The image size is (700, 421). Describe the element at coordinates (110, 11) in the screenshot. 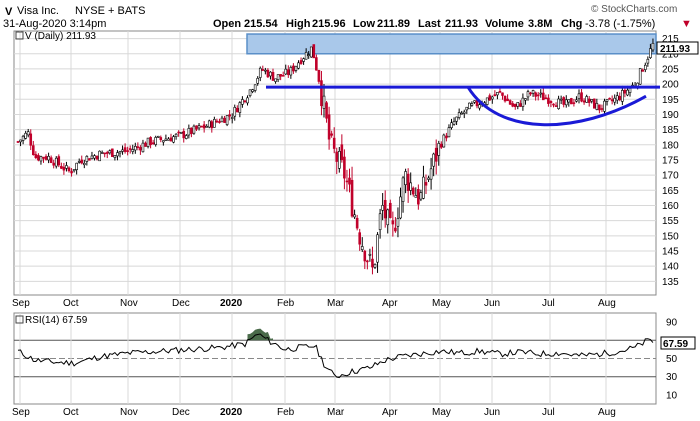

I see `exchange-label: NYSE + BATS` at that location.